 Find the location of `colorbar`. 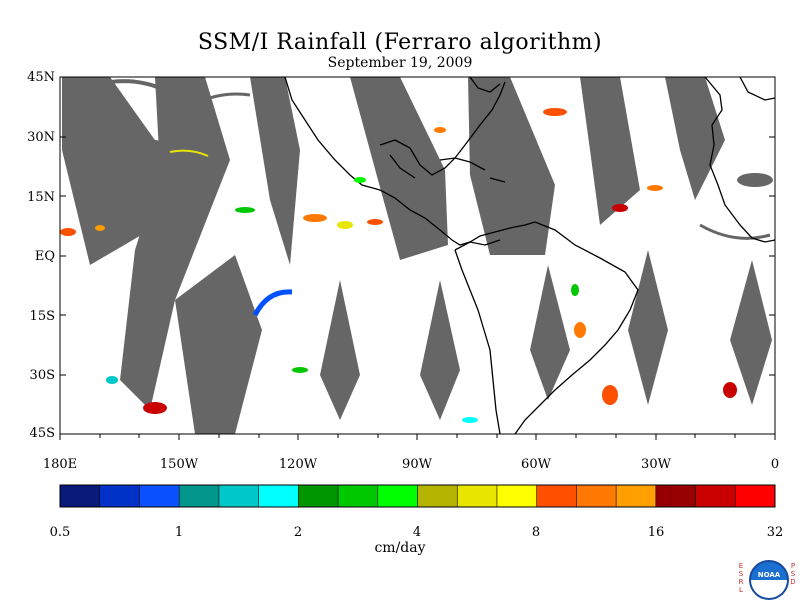

colorbar is located at coordinates (417, 496).